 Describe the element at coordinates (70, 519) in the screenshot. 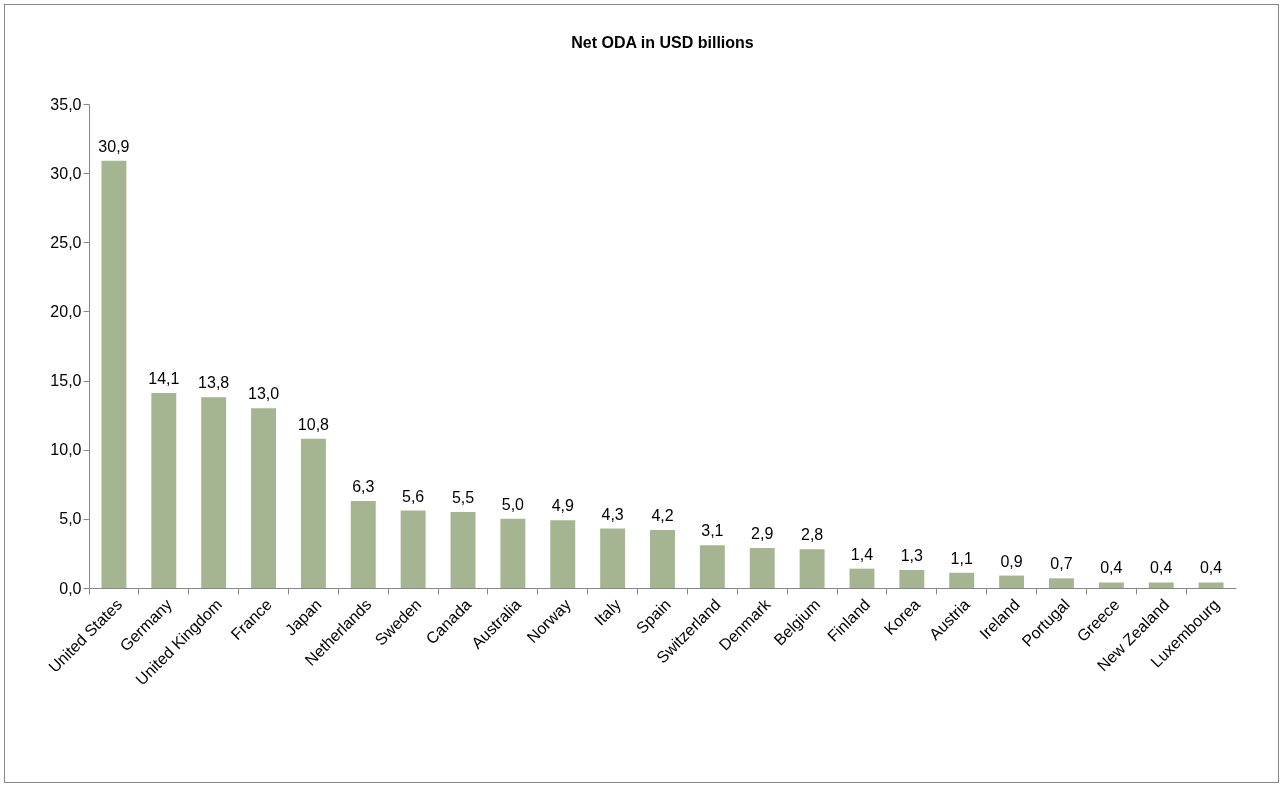

I see `y-tick-label: 5,0` at that location.